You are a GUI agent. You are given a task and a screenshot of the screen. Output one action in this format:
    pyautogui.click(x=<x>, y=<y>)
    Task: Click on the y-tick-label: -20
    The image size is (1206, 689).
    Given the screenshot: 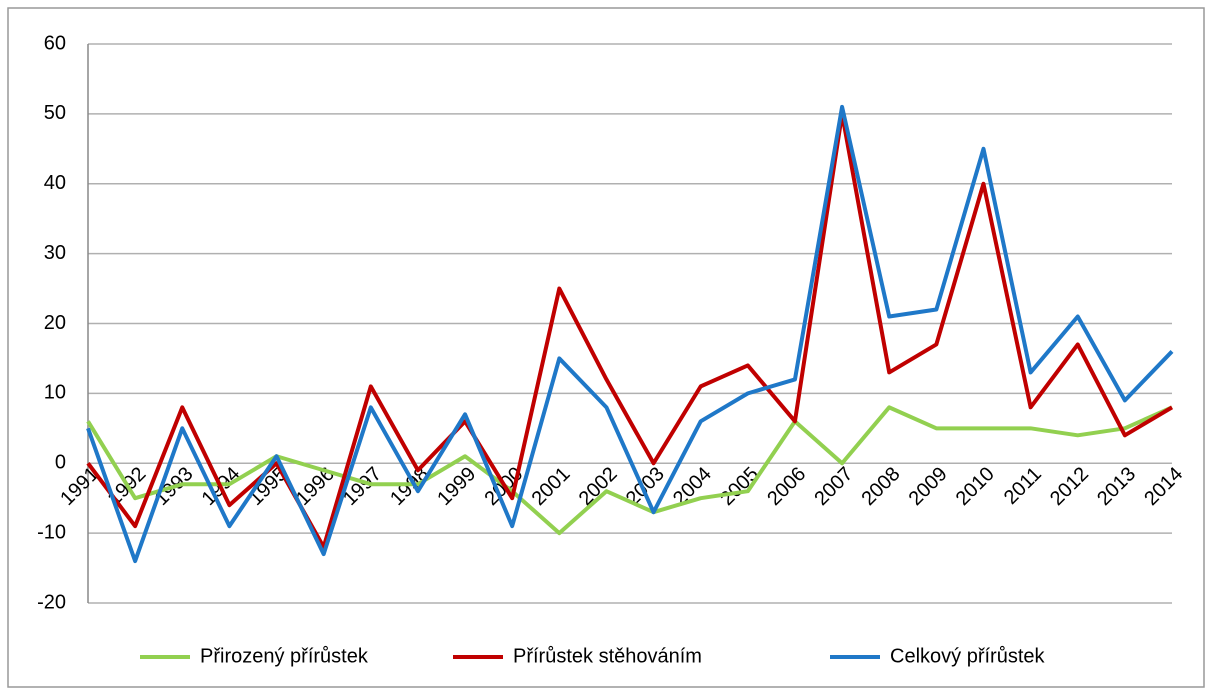 What is the action you would take?
    pyautogui.click(x=51, y=602)
    